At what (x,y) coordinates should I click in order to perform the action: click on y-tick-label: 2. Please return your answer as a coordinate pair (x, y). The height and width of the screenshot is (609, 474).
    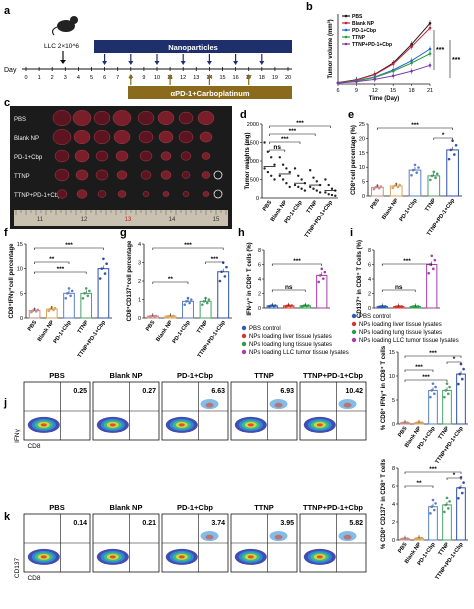
    Looking at the image, I should click on (139, 282).